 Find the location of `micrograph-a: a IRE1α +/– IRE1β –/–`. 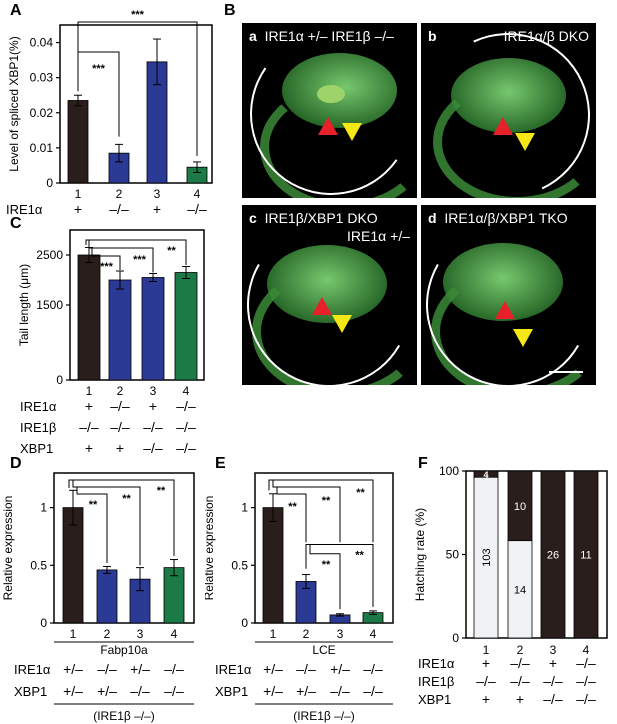

micrograph-a: a IRE1α +/– IRE1β –/– is located at coordinates (329, 110).